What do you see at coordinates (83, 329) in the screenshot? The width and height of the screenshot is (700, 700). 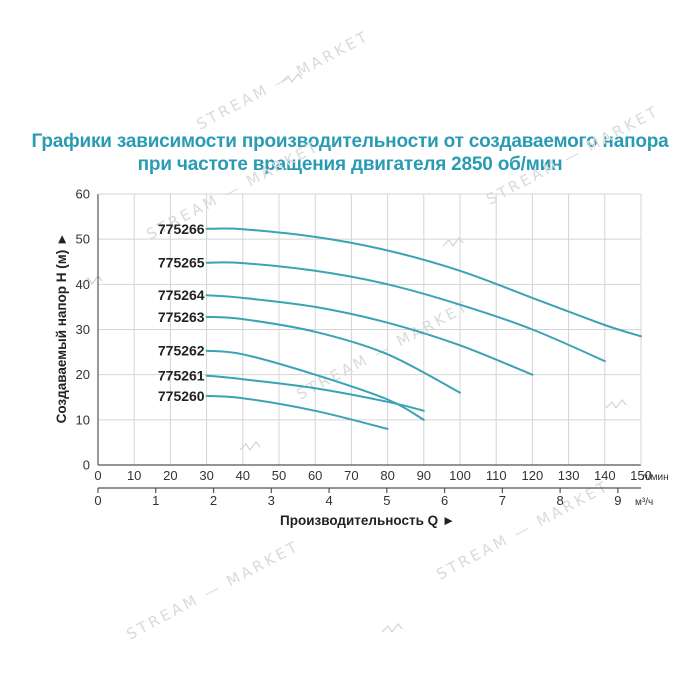 I see `y-tick-label: 30` at bounding box center [83, 329].